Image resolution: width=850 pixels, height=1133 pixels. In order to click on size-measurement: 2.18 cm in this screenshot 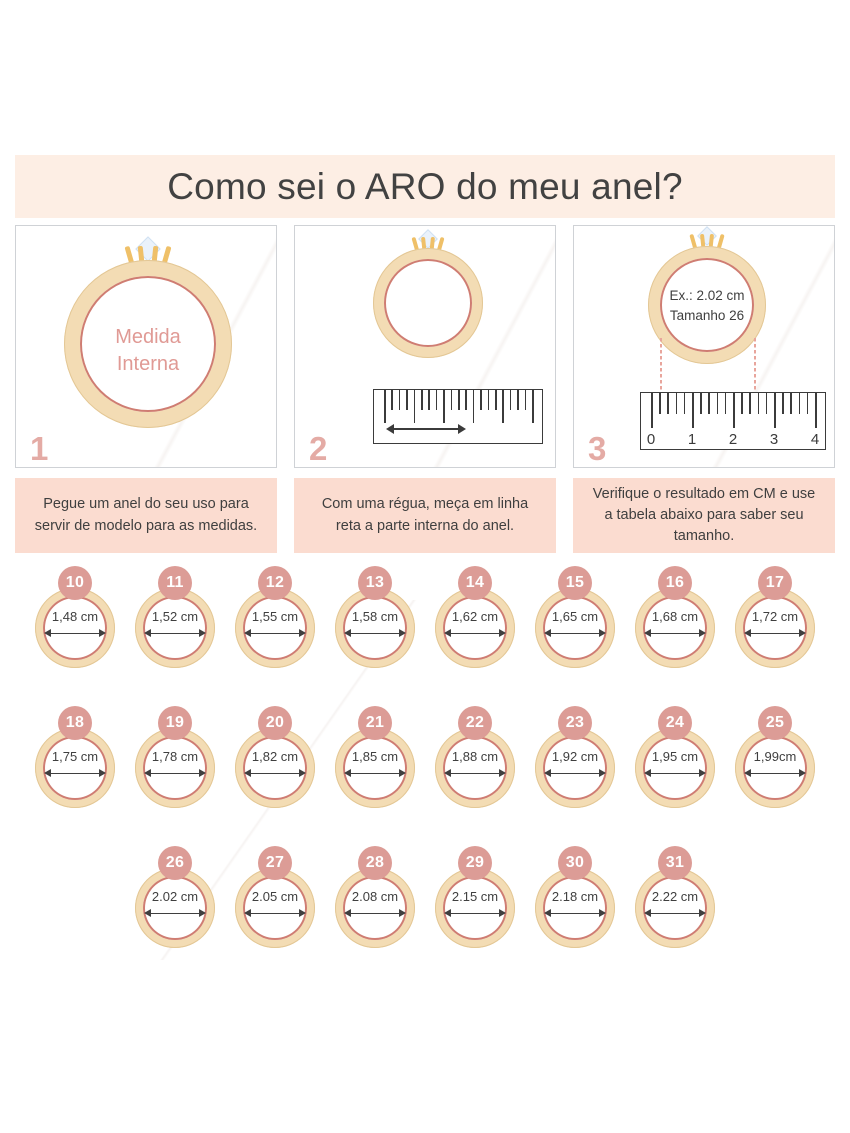, I will do `click(575, 896)`.